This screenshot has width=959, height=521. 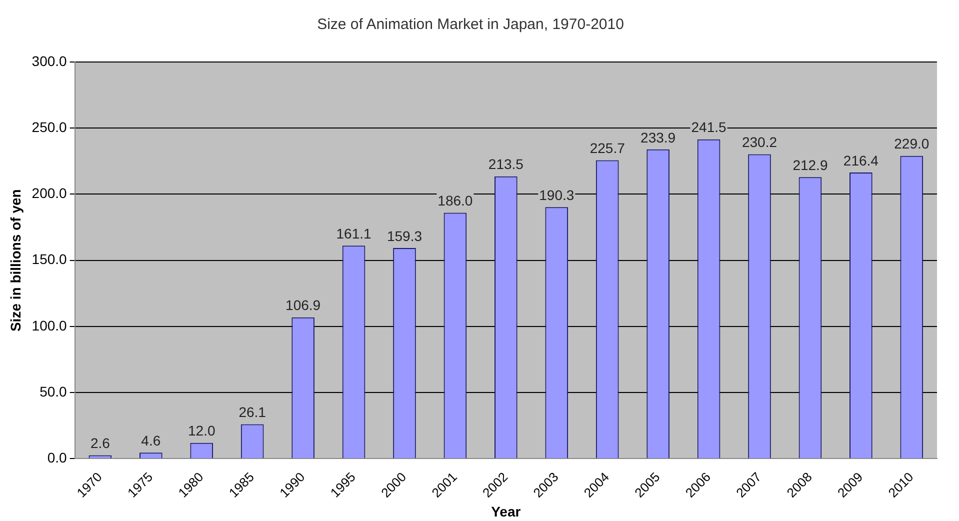 I want to click on data-label: 161.1, so click(x=354, y=234).